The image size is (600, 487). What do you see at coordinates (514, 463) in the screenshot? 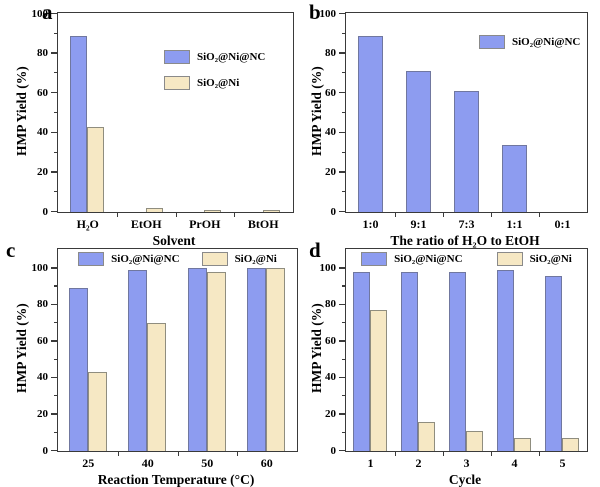
I see `x-category-label: 4` at bounding box center [514, 463].